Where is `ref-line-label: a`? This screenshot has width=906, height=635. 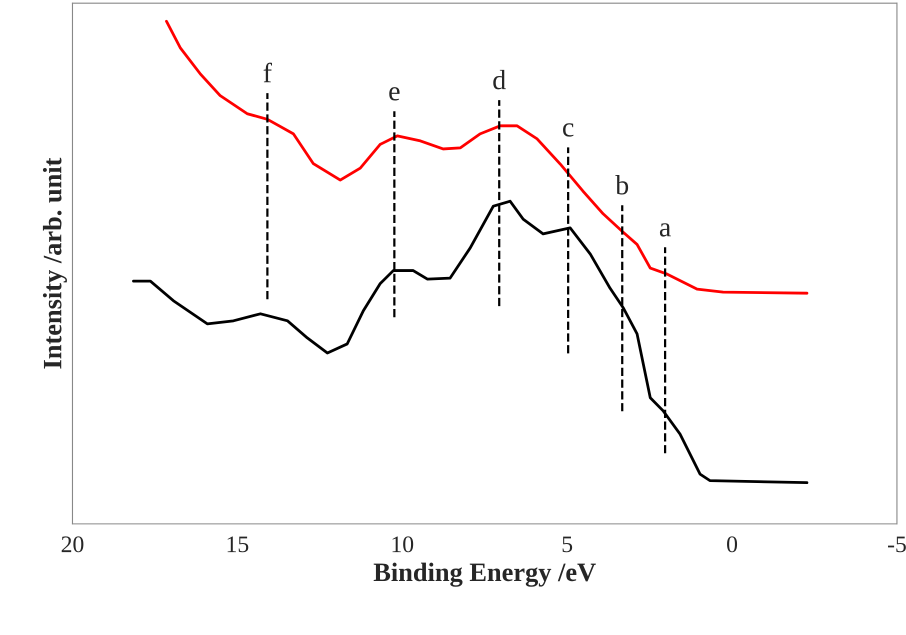
ref-line-label: a is located at coordinates (665, 230).